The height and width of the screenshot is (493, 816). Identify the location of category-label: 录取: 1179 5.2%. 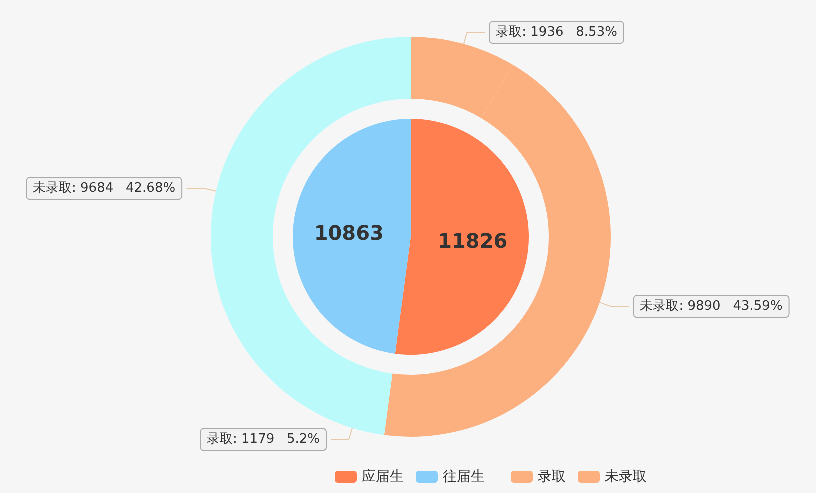
(263, 440).